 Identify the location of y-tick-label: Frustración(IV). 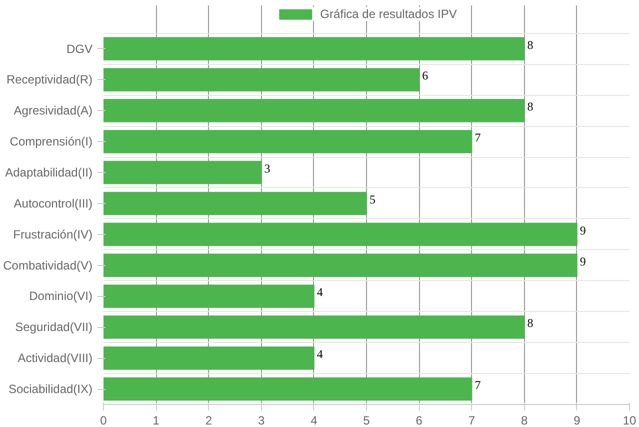
(53, 234).